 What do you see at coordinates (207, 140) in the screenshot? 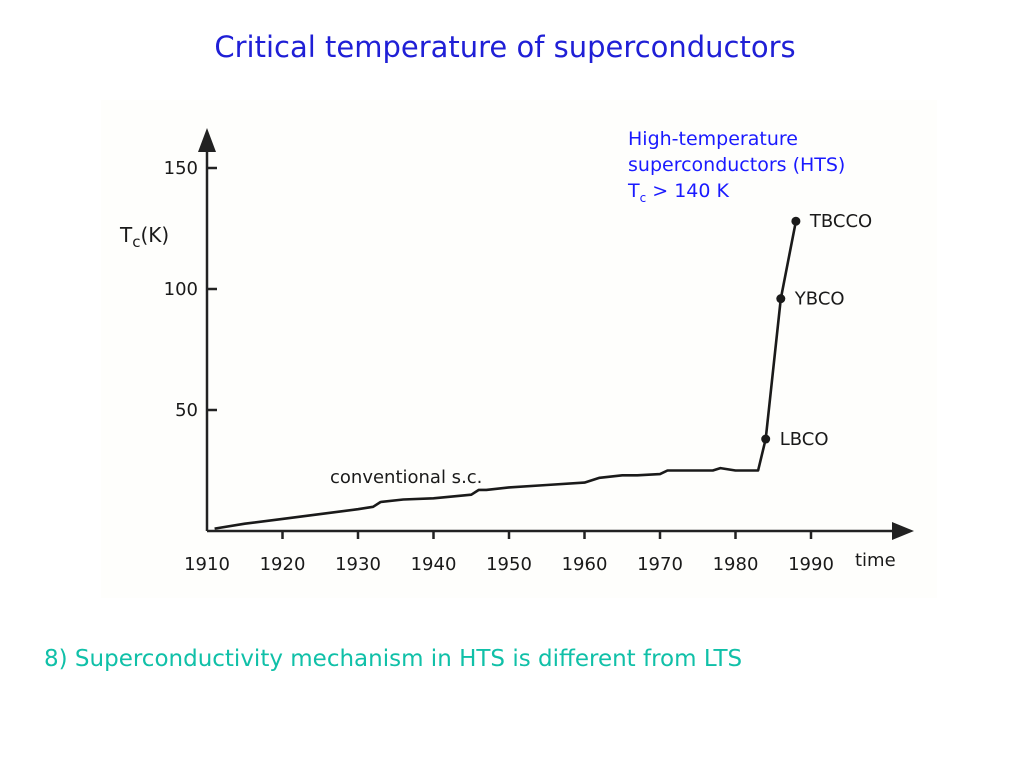
I see `y-axis-arrowhead` at bounding box center [207, 140].